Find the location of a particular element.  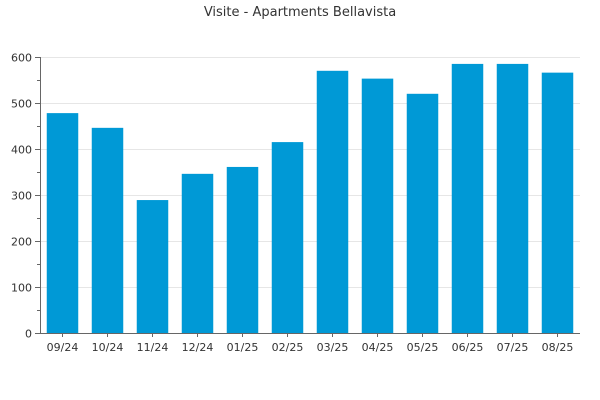

x-tick-label: 02/25 is located at coordinates (288, 347).